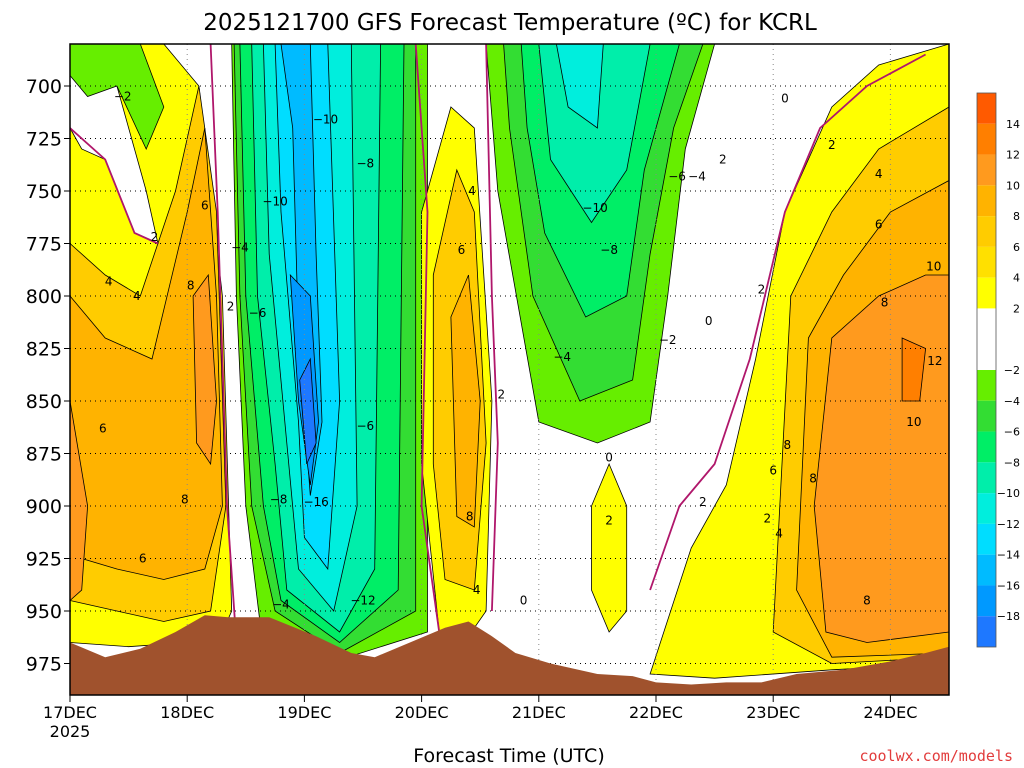 The height and width of the screenshot is (768, 1024). I want to click on colorbar-tick-7: −2, so click(1012, 370).